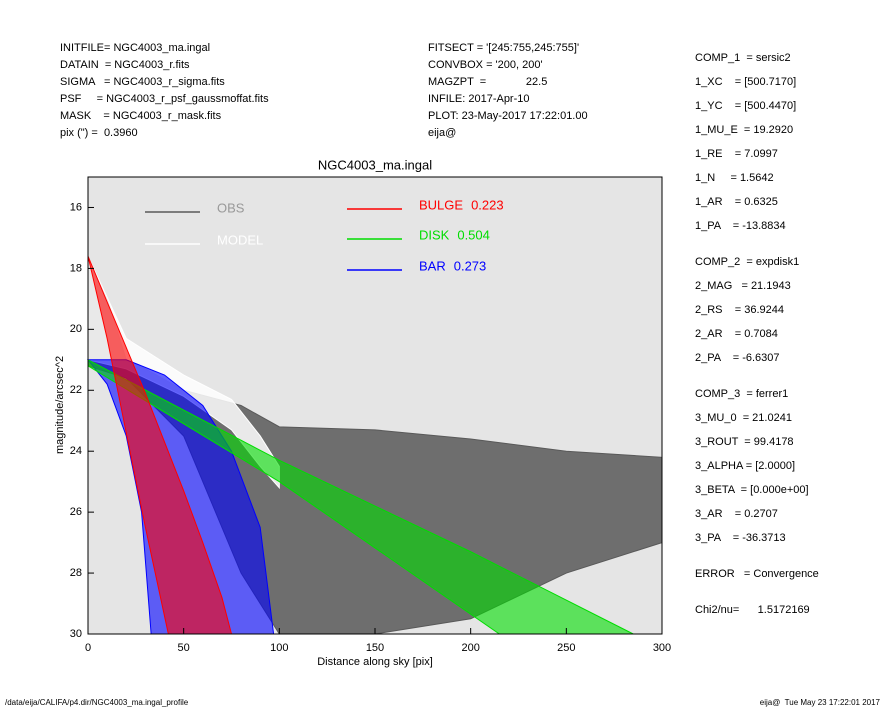 Image resolution: width=885 pixels, height=708 pixels. I want to click on header-line: FITSECT = '[245:755,245:755]', so click(503, 48).